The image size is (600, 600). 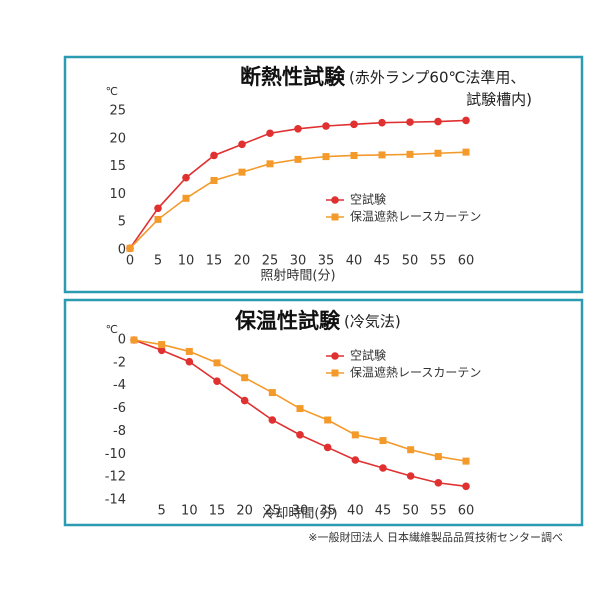 I want to click on y-tick-label: -8, so click(x=119, y=431).